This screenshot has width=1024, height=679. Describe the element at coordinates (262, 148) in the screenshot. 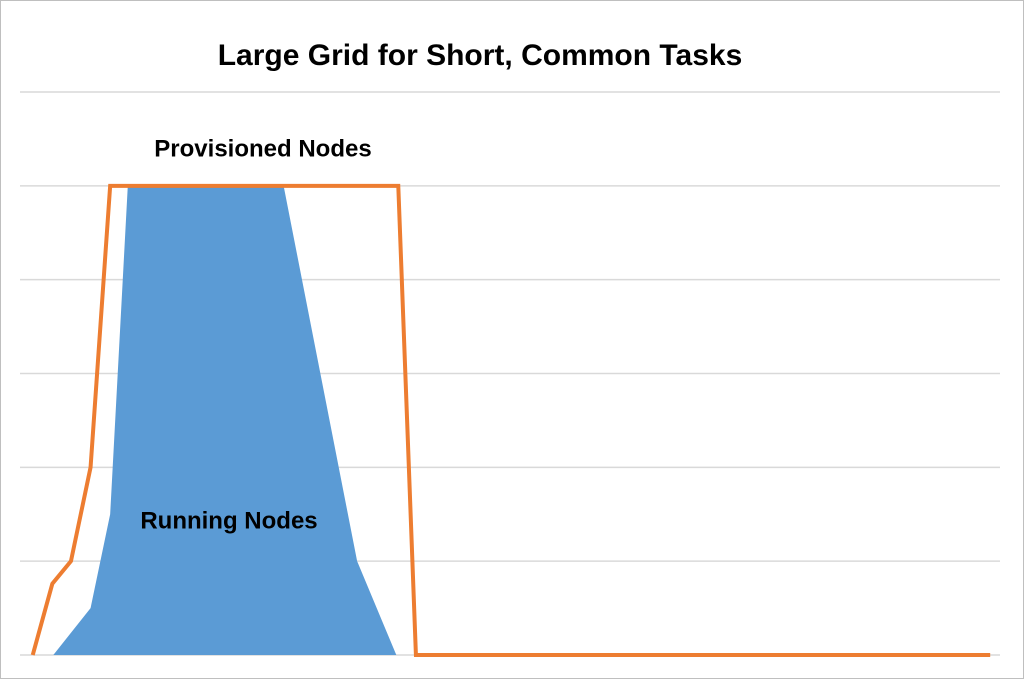

I see `series-label: Provisioned Nodes` at that location.